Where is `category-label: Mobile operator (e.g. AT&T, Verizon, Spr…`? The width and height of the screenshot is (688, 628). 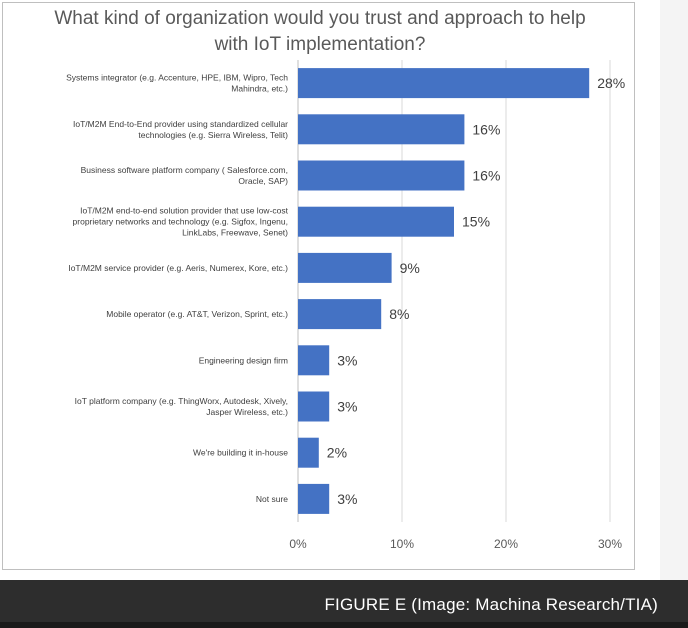
category-label: Mobile operator (e.g. AT&T, Verizon, Spr… is located at coordinates (197, 314).